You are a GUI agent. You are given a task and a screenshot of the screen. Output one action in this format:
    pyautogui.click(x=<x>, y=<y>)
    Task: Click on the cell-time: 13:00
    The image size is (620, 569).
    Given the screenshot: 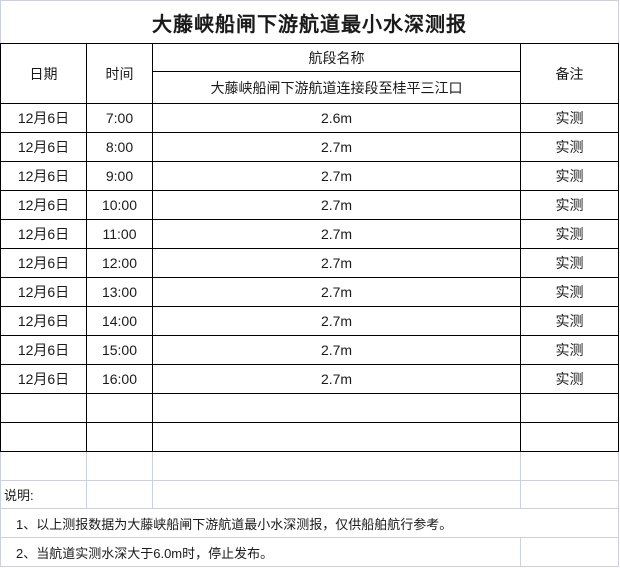 What is the action you would take?
    pyautogui.click(x=119, y=292)
    